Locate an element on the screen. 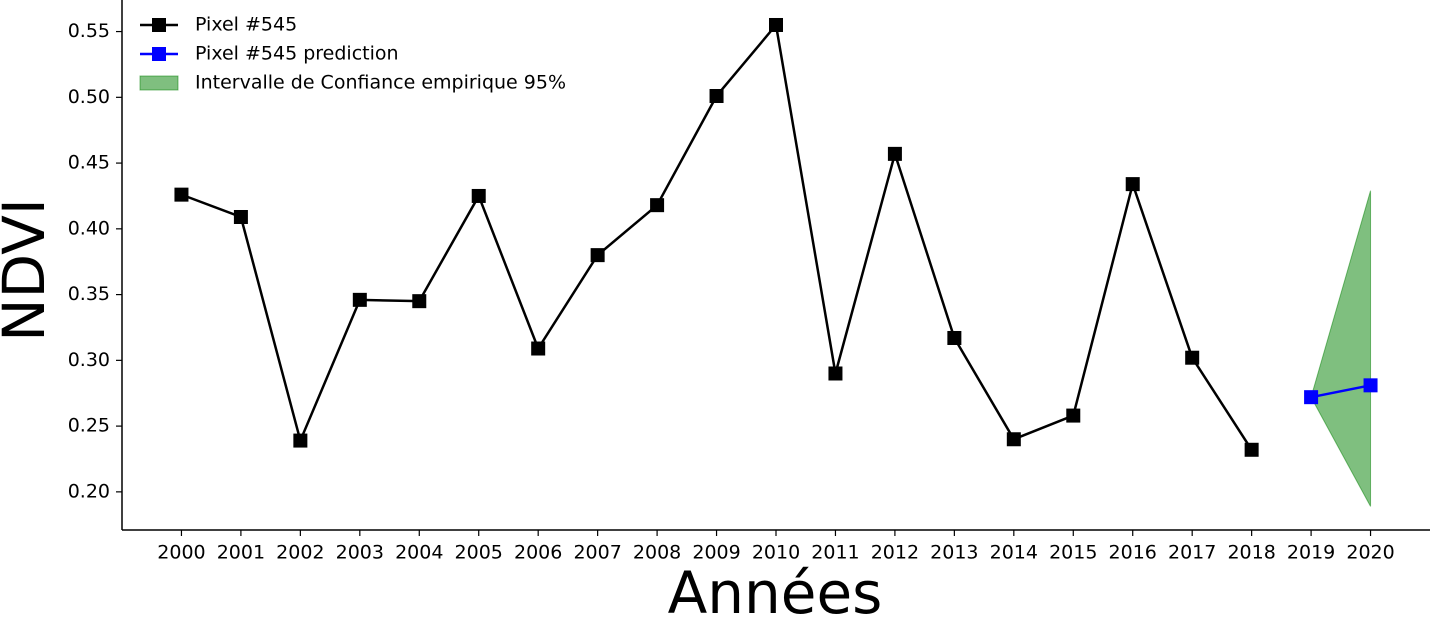 The width and height of the screenshot is (1430, 628). legend-label: Pixel #545 is located at coordinates (246, 25).